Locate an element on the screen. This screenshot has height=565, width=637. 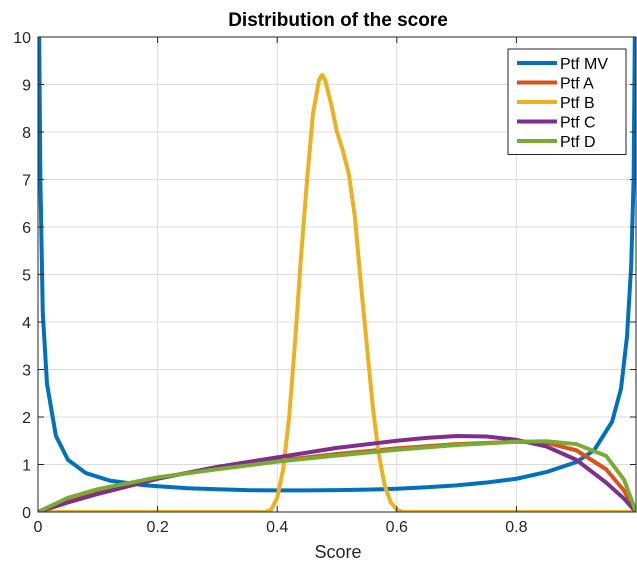
legend-label: Ptf D is located at coordinates (578, 142).